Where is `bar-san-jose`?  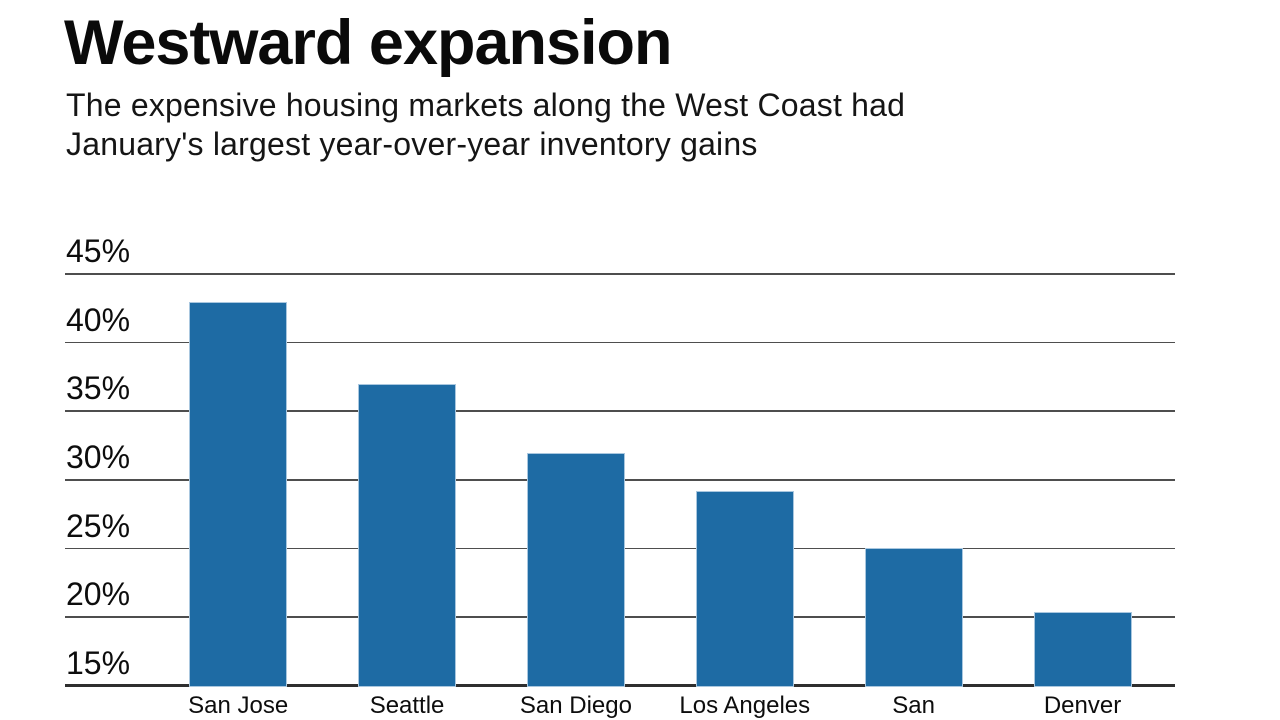 bar-san-jose is located at coordinates (238, 494).